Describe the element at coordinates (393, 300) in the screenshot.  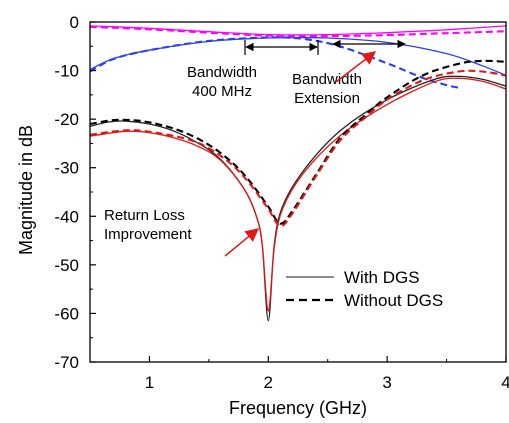
I see `legend-label: Without DGS` at that location.